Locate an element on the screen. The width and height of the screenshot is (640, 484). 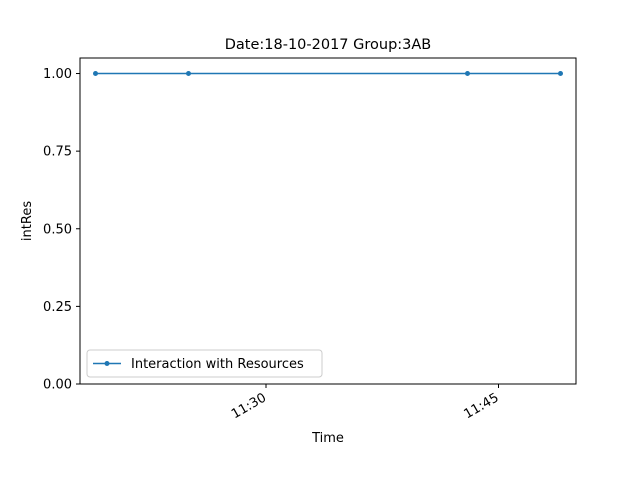
y-tick-label: 1.00 is located at coordinates (57, 74).